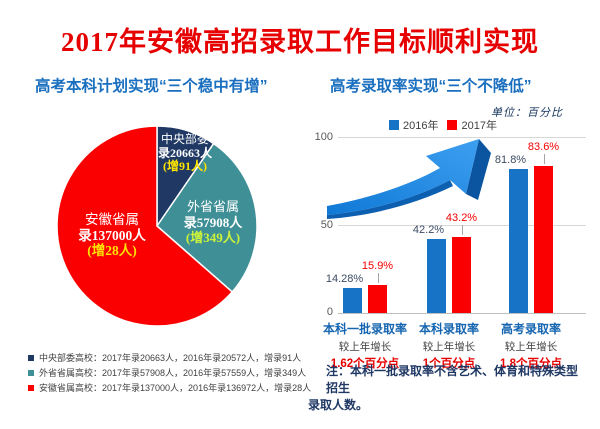  What do you see at coordinates (421, 126) in the screenshot?
I see `legend-label: 2016年` at bounding box center [421, 126].